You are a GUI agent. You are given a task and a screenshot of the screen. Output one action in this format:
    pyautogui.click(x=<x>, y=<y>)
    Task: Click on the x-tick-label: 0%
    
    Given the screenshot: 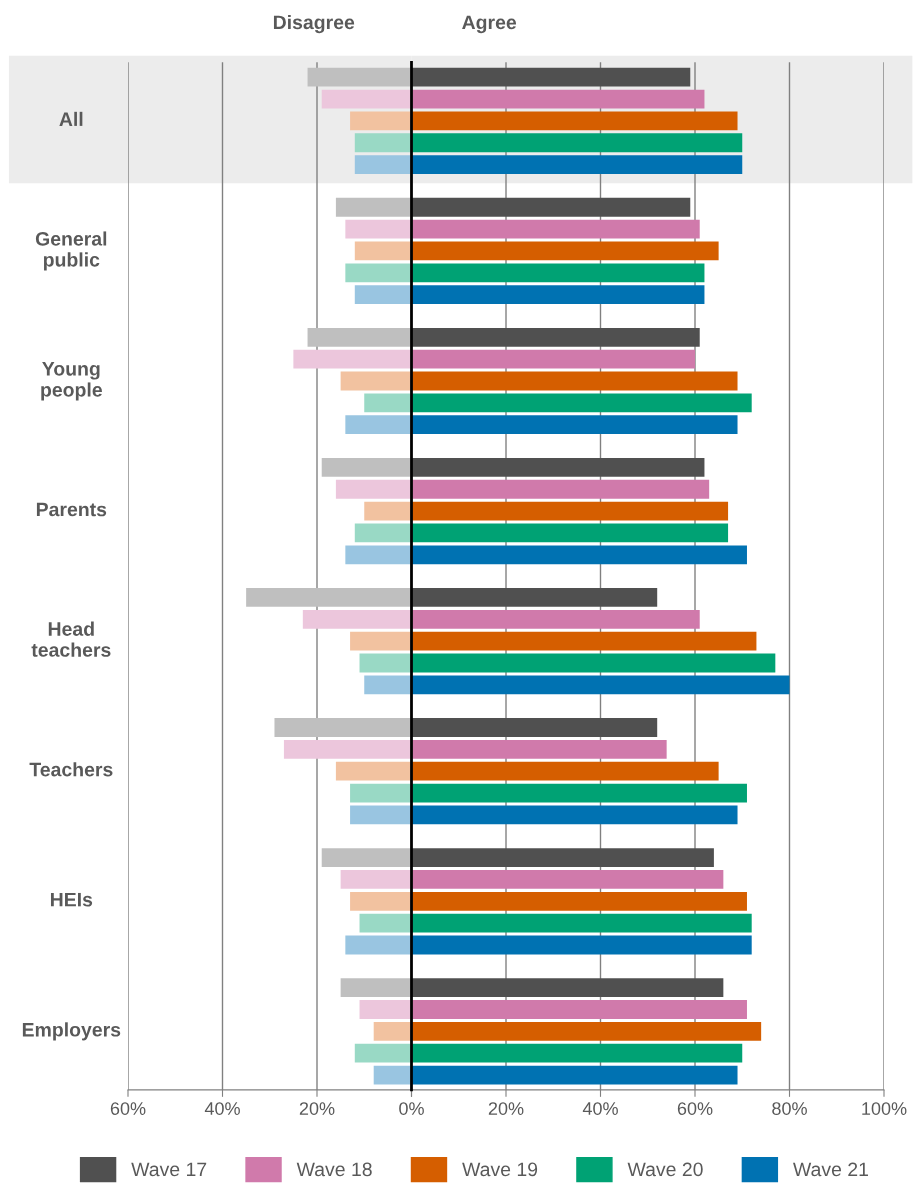 What is the action you would take?
    pyautogui.click(x=411, y=1108)
    